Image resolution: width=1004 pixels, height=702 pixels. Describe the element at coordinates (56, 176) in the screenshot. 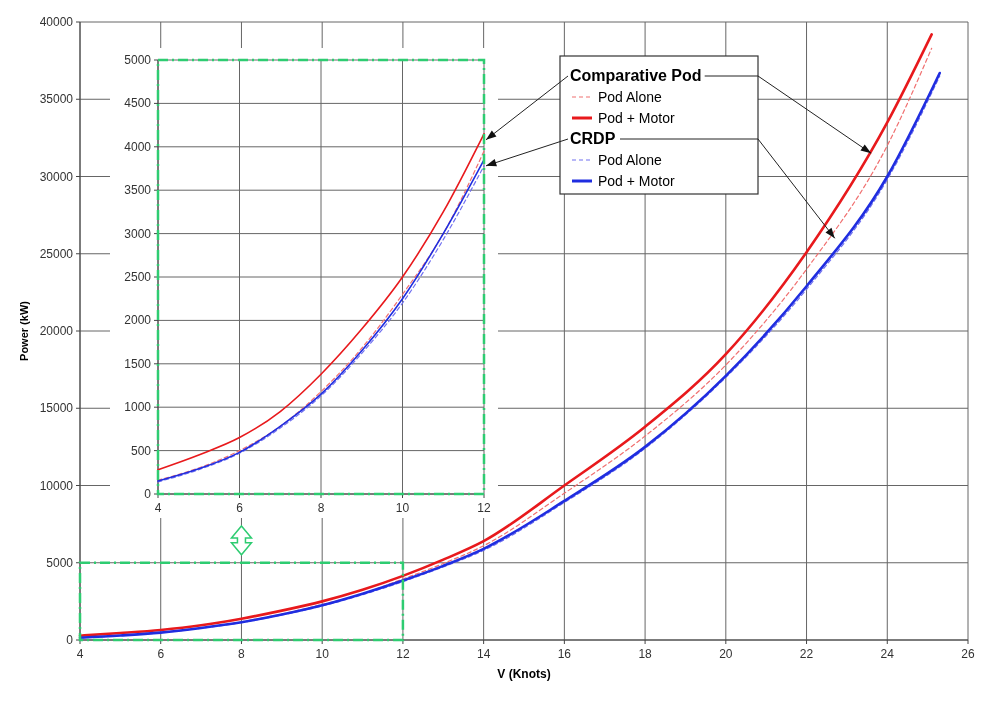

I see `y-tick-label: 30000` at that location.